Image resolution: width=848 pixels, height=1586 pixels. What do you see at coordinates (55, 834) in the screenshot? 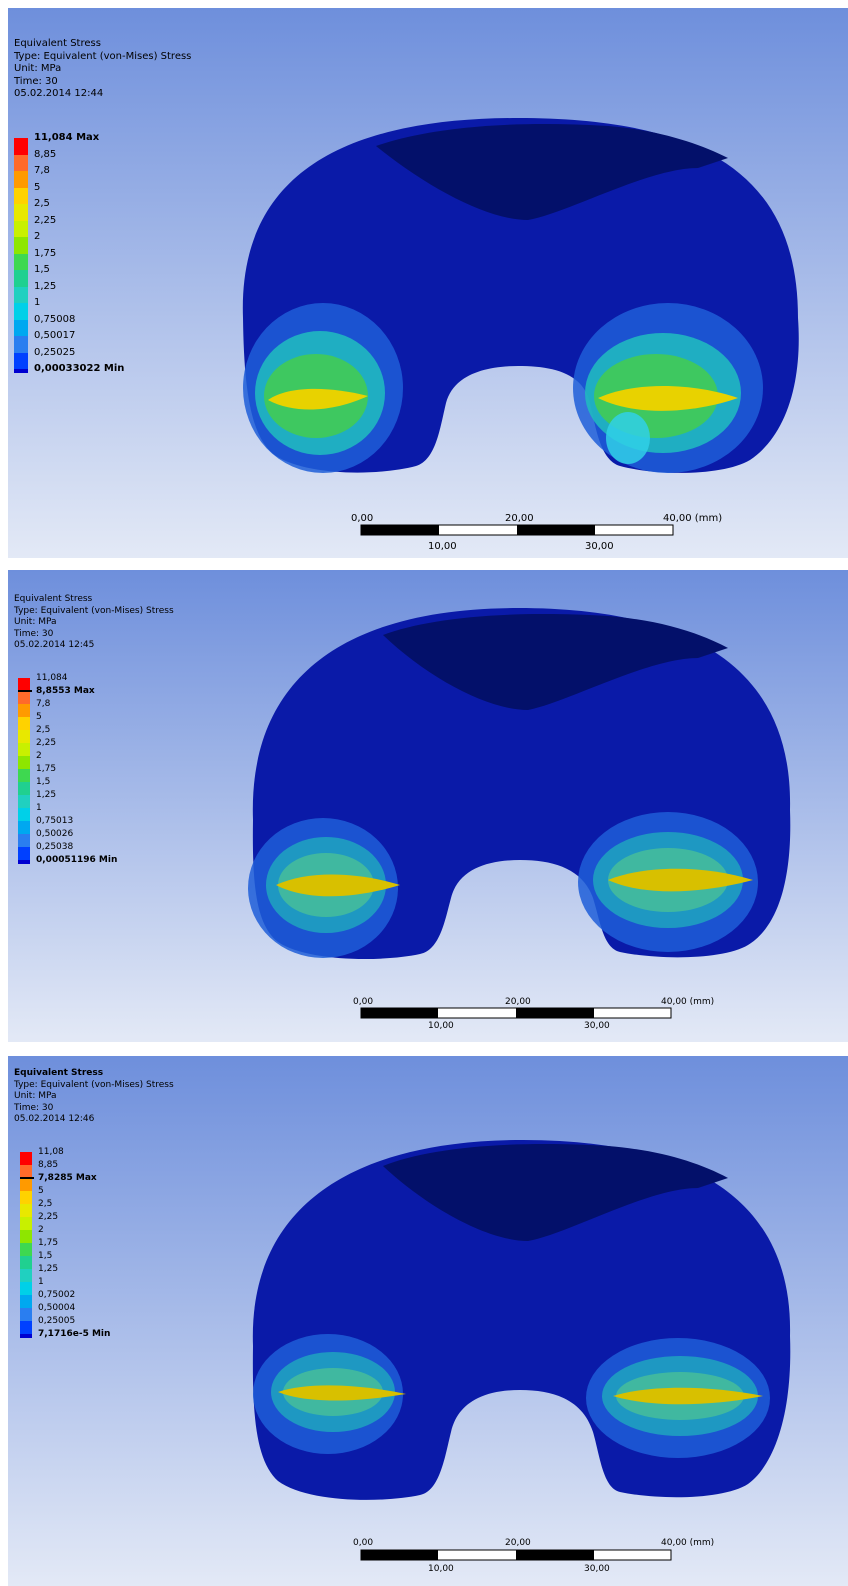
I see `legend-label: 0,50026` at bounding box center [55, 834].